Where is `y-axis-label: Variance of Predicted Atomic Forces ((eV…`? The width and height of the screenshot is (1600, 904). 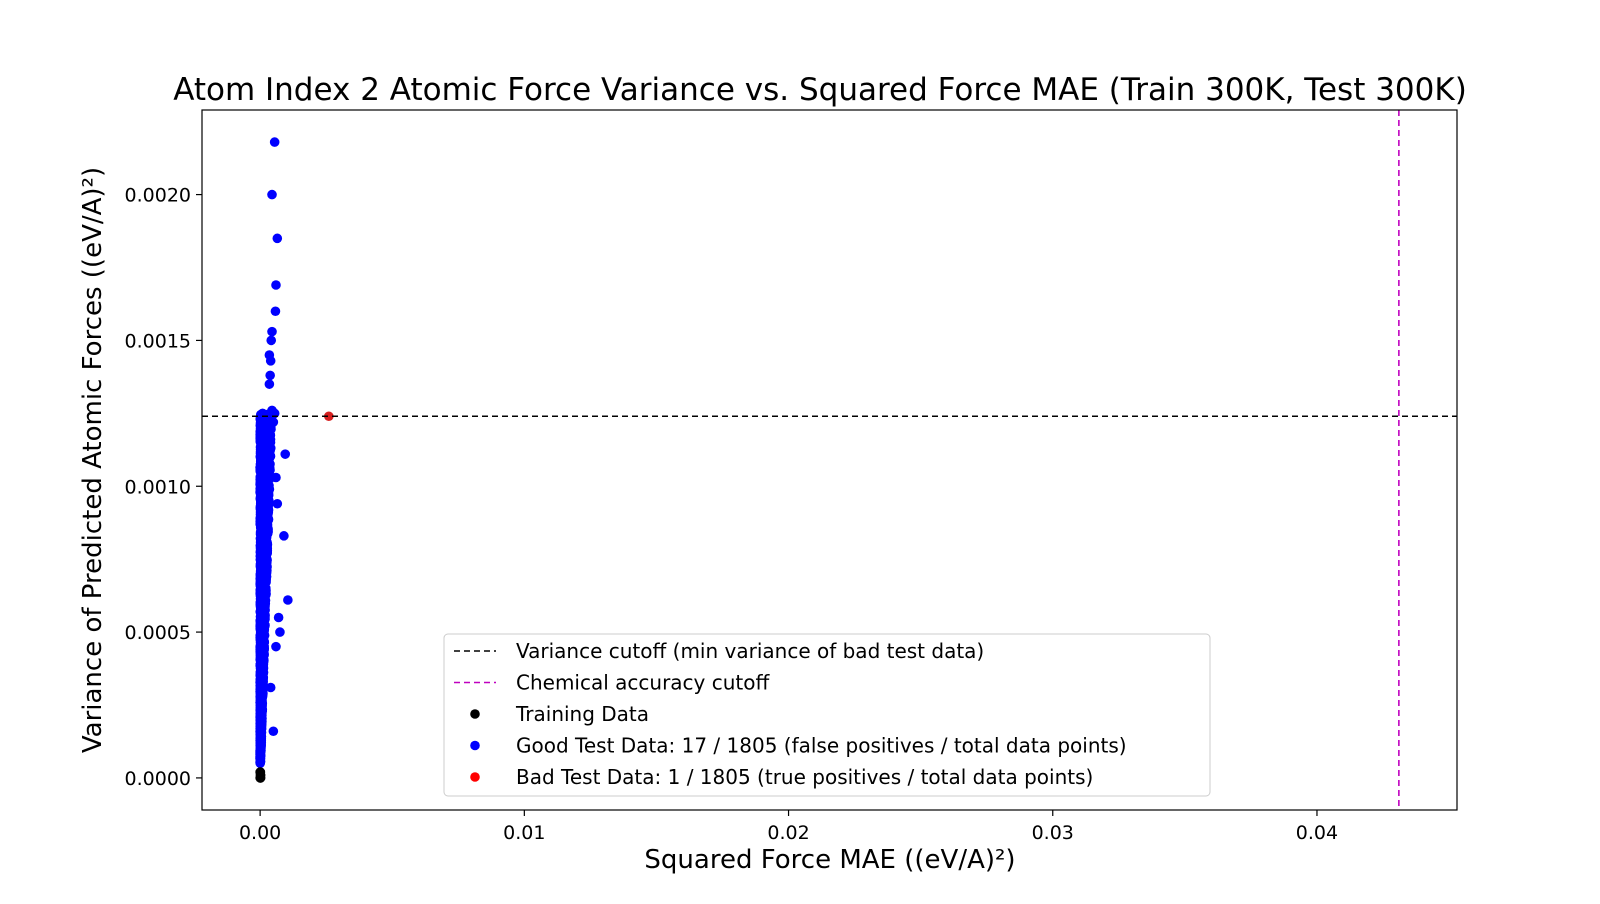 y-axis-label: Variance of Predicted Atomic Forces ((eV… is located at coordinates (93, 460).